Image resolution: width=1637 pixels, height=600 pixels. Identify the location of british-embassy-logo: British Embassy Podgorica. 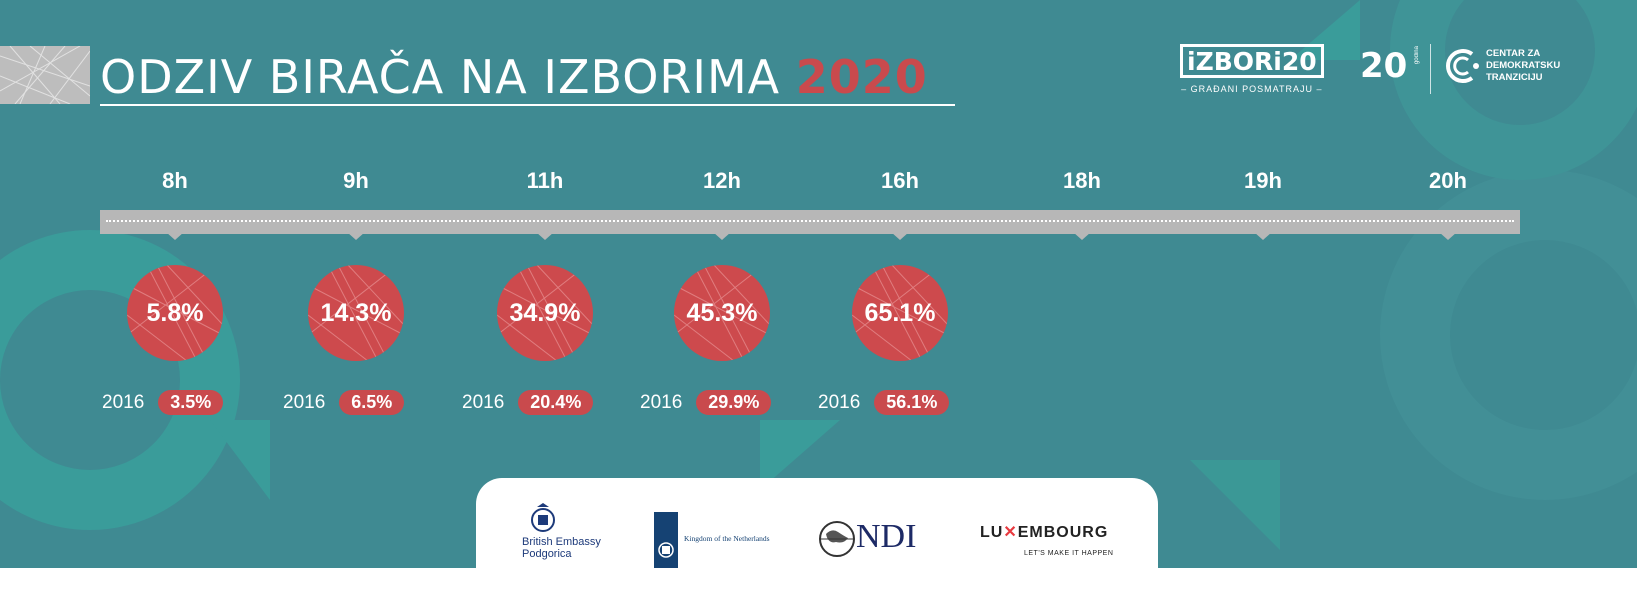
(567, 531).